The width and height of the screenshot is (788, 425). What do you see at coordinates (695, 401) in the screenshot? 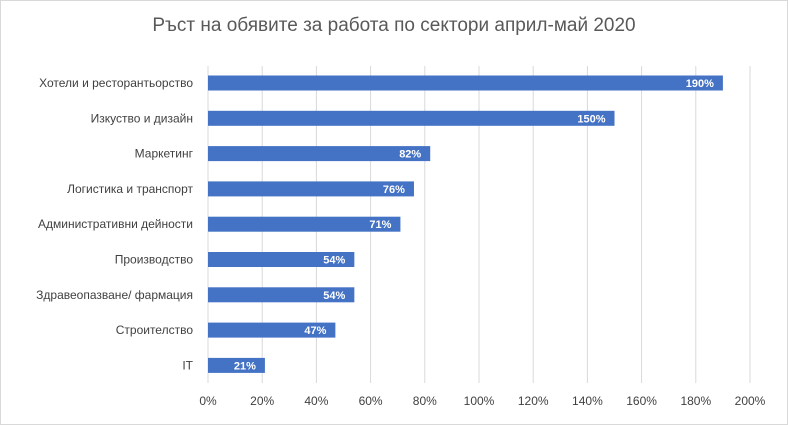
I see `x-tick-label: 180%` at bounding box center [695, 401].